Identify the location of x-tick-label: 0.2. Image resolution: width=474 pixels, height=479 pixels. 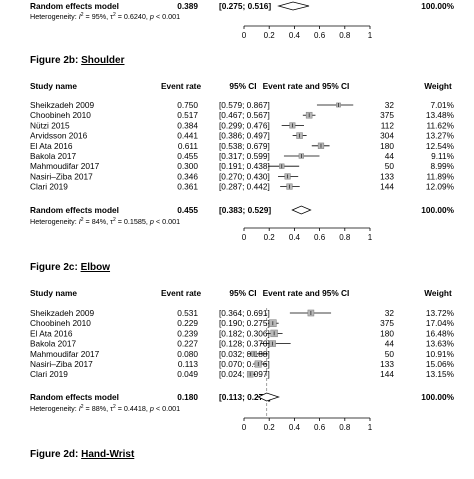
(270, 427).